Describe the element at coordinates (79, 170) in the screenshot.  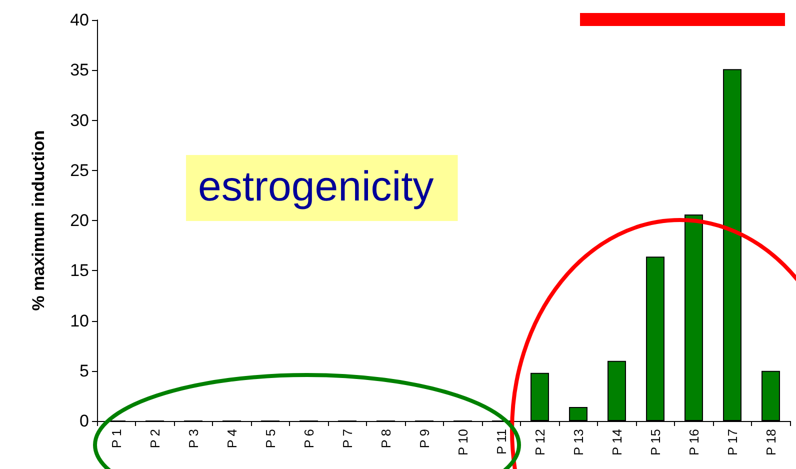
I see `y-tick-label: 25` at that location.